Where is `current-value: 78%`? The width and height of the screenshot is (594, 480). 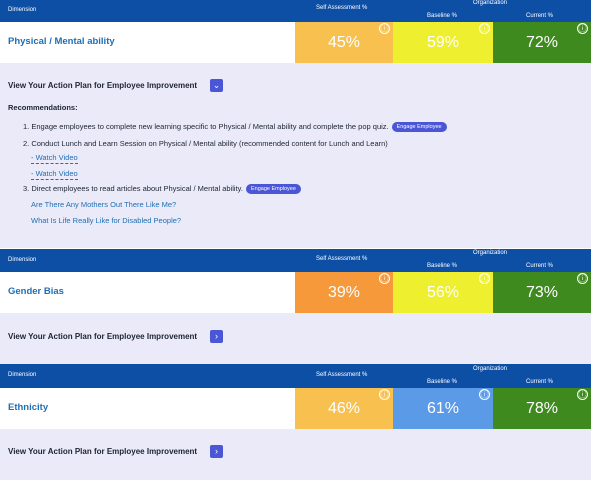 current-value: 78% is located at coordinates (542, 408).